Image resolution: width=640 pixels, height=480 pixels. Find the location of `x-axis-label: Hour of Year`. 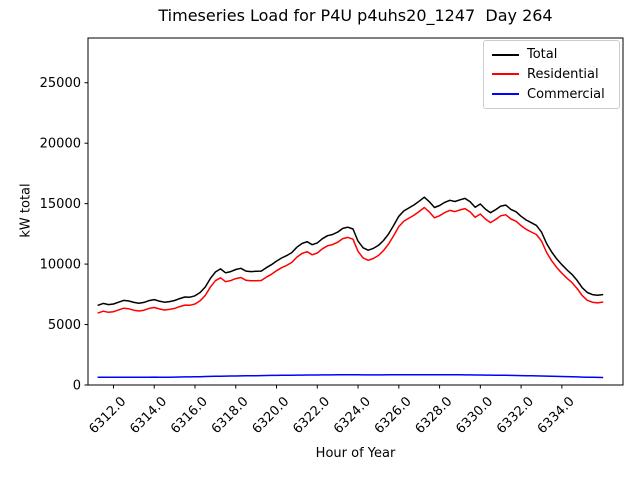

x-axis-label: Hour of Year is located at coordinates (355, 453).